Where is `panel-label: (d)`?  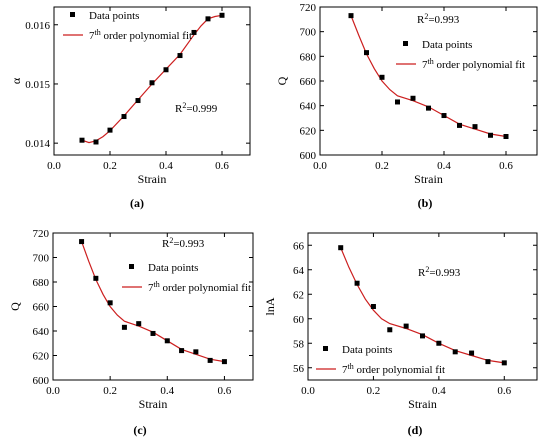 panel-label: (d) is located at coordinates (415, 430).